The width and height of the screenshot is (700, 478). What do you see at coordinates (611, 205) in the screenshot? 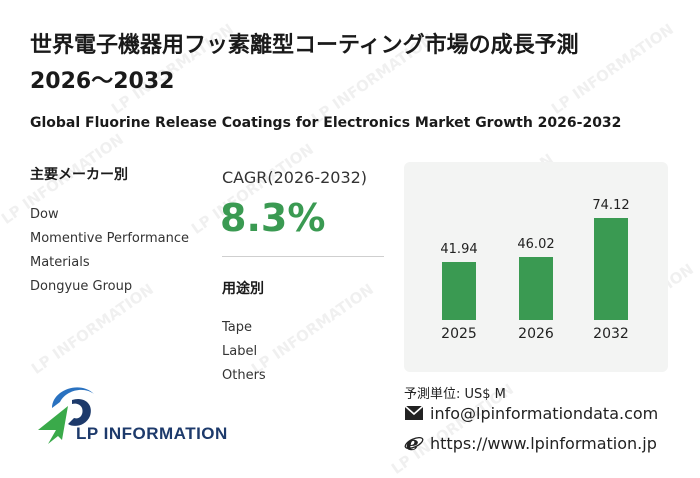
I see `bar-value-label: 74.12` at bounding box center [611, 205].